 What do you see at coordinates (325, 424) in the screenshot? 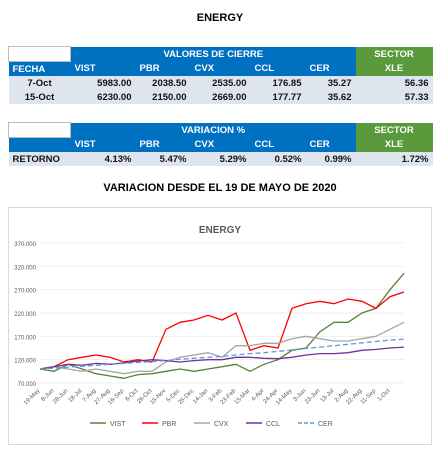
I see `legend-label: CER` at bounding box center [325, 424].